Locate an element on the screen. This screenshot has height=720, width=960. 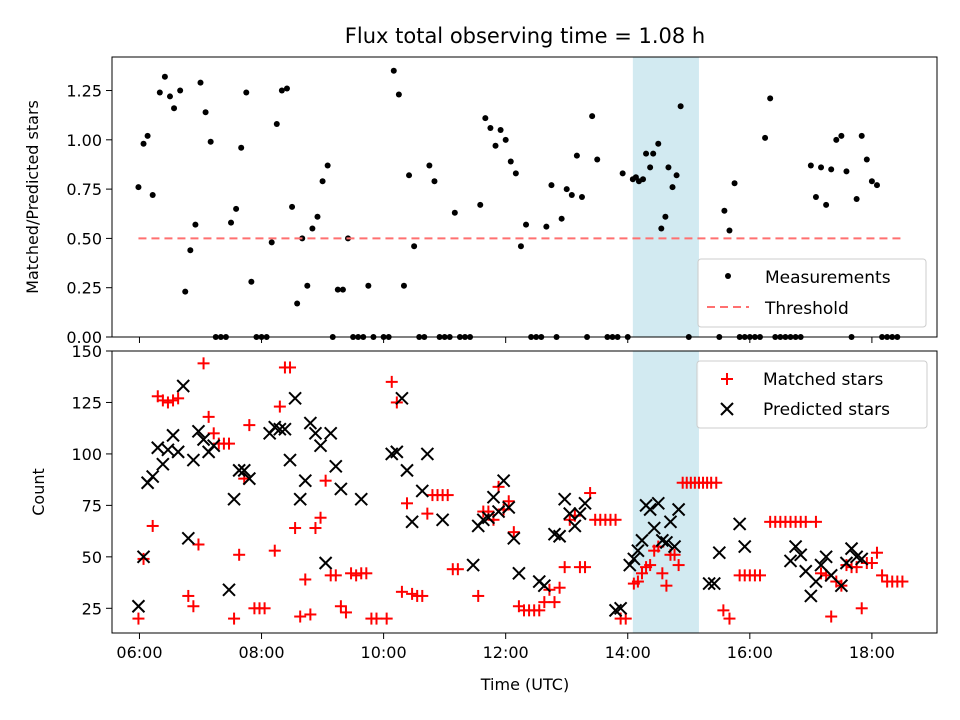
y-tick-label: 25 is located at coordinates (92, 608).